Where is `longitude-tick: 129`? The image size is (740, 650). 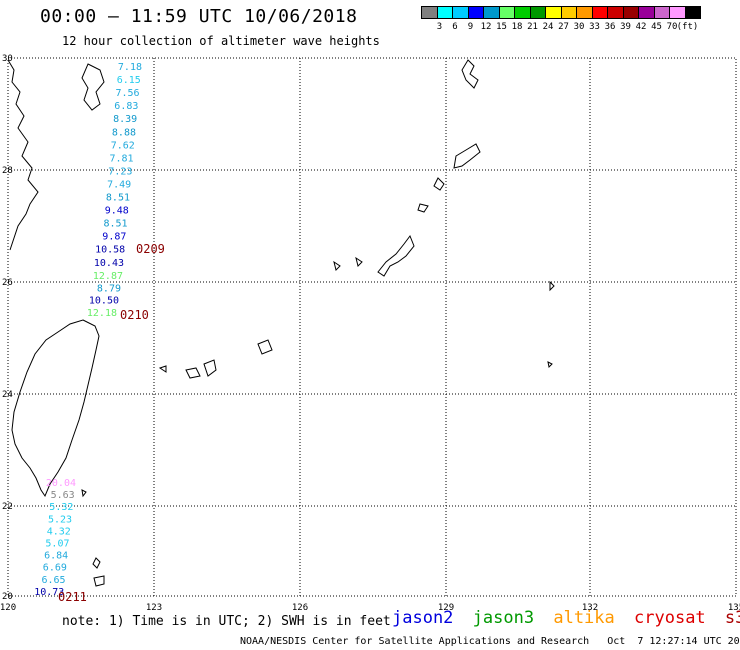
longitude-tick: 129 is located at coordinates (446, 608).